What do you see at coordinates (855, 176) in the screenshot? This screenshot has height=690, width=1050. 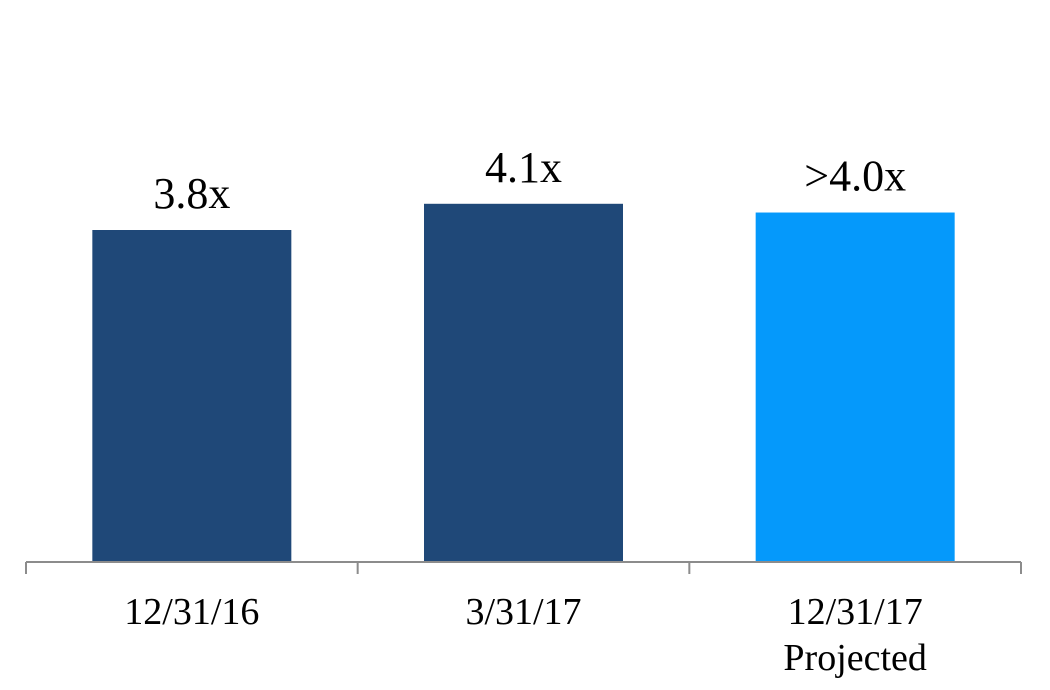 I see `data-label-3: >4.0x` at bounding box center [855, 176].